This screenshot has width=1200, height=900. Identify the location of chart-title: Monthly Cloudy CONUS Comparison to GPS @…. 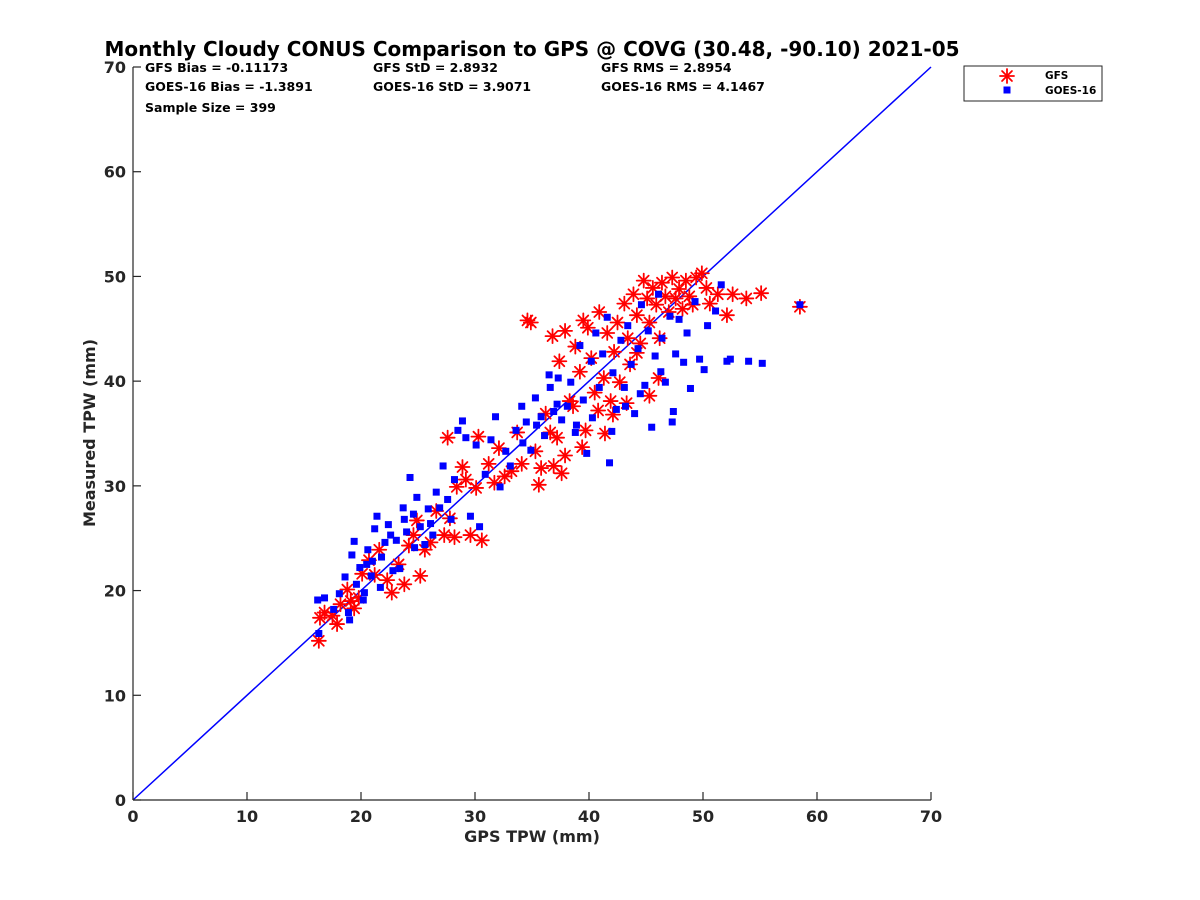
(531, 49).